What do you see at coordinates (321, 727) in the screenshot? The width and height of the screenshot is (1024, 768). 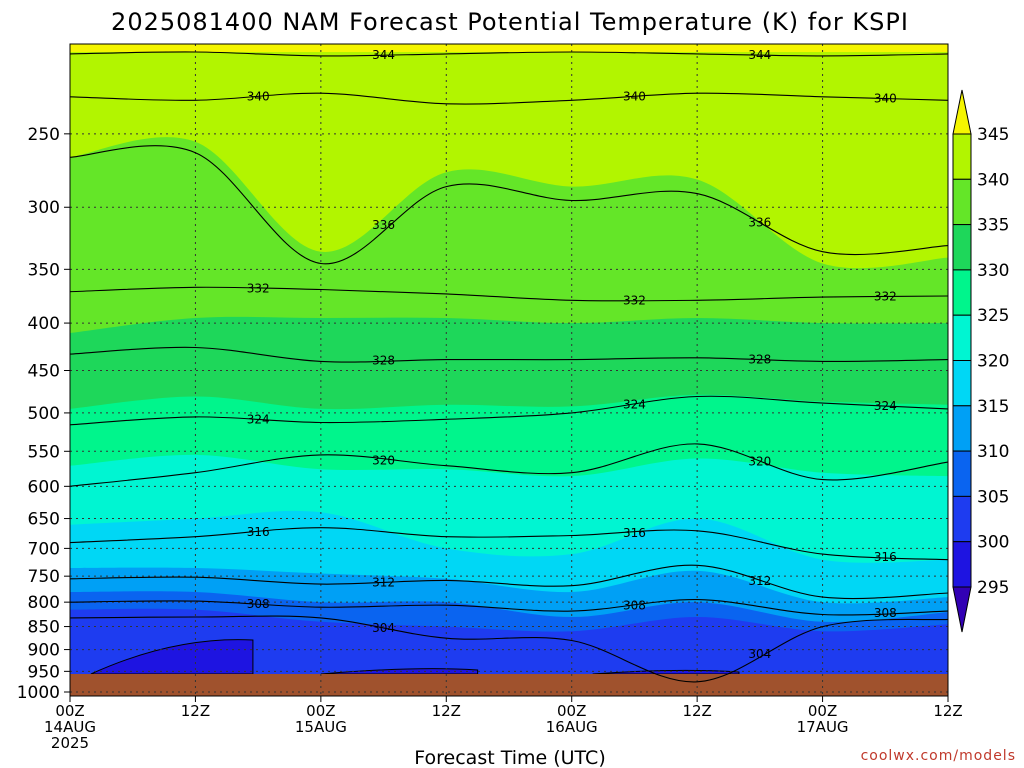 I see `x-tick-label-24-1: 15AUG` at bounding box center [321, 727].